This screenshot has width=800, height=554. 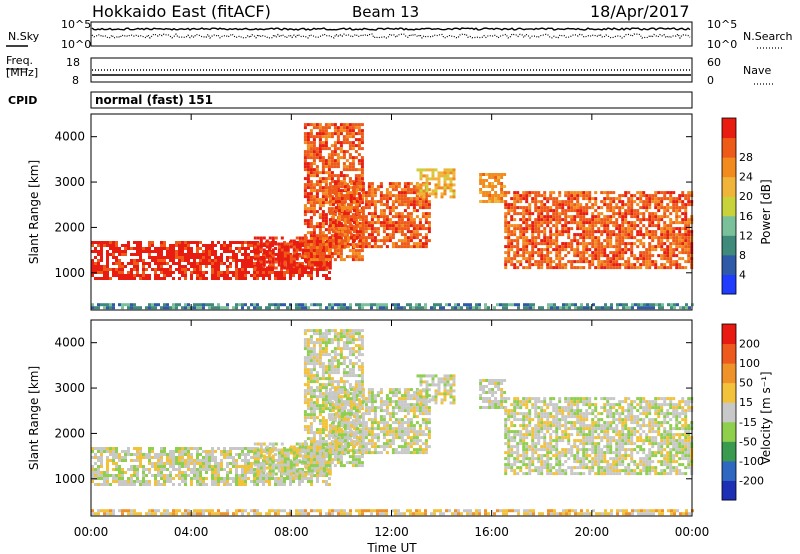 What do you see at coordinates (749, 344) in the screenshot?
I see `colorbar-tick-label: 200` at bounding box center [749, 344].